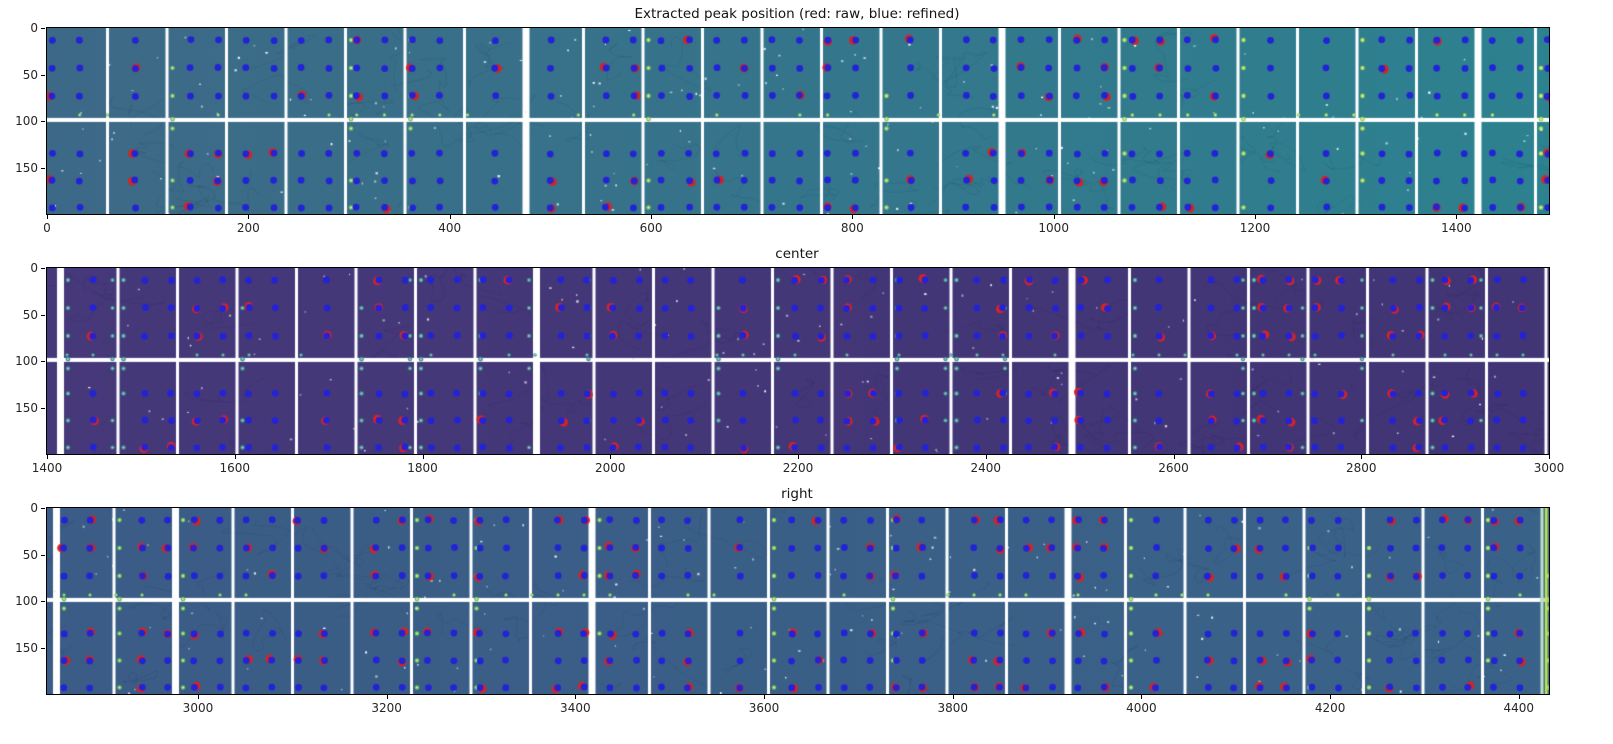 Image resolution: width=1613 pixels, height=744 pixels. Describe the element at coordinates (610, 468) in the screenshot. I see `x-tick-label: 2000` at that location.